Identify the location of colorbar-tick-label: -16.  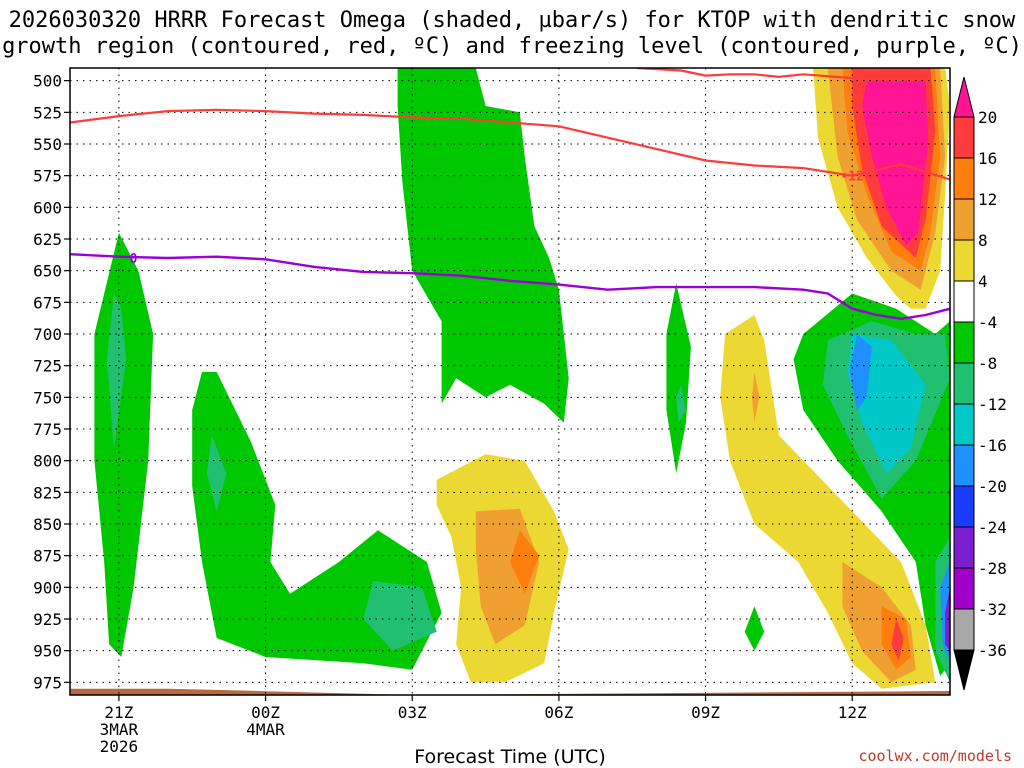
(992, 445).